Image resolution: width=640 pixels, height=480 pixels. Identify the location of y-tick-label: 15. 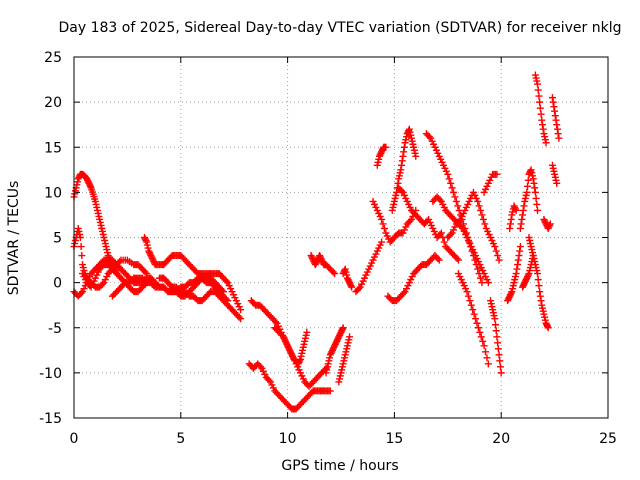
(53, 148).